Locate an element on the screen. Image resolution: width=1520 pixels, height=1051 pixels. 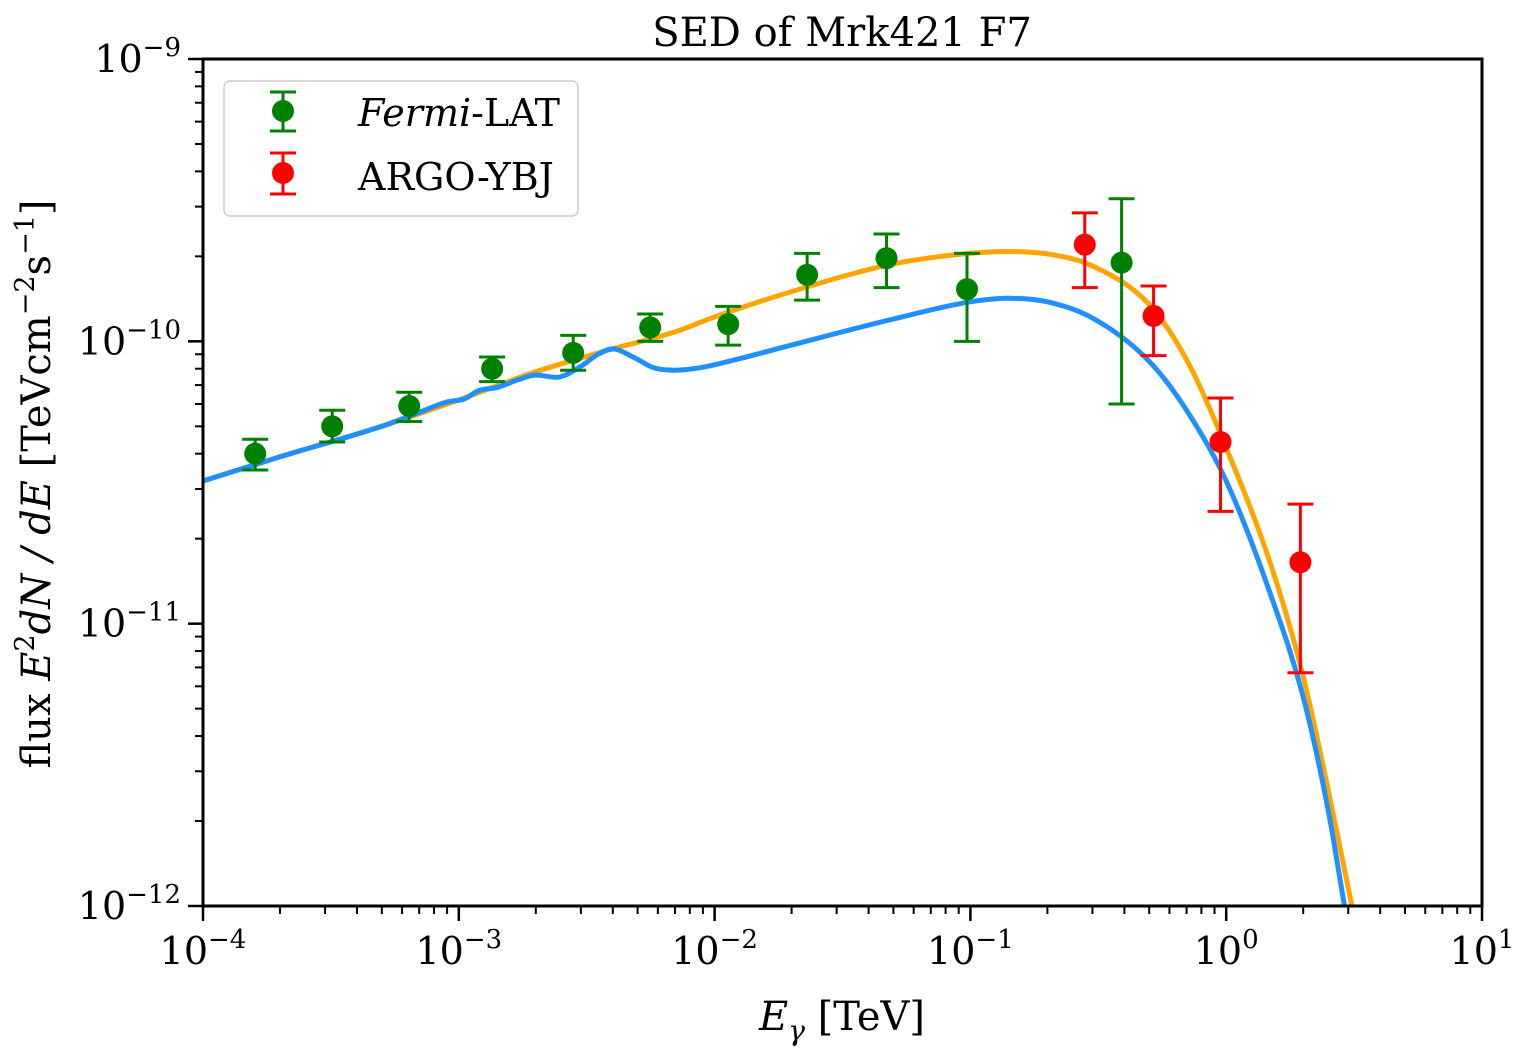
legend-label-fermi: Fermi-LAT is located at coordinates (458, 113).